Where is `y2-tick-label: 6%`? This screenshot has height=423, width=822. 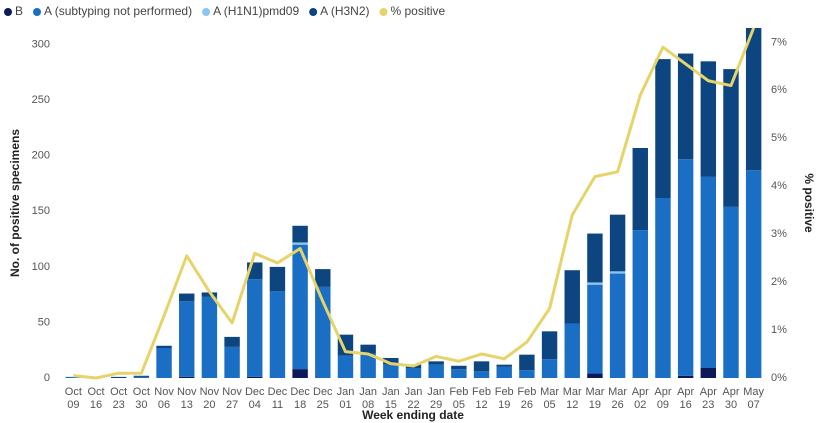
y2-tick-label: 6% is located at coordinates (779, 90).